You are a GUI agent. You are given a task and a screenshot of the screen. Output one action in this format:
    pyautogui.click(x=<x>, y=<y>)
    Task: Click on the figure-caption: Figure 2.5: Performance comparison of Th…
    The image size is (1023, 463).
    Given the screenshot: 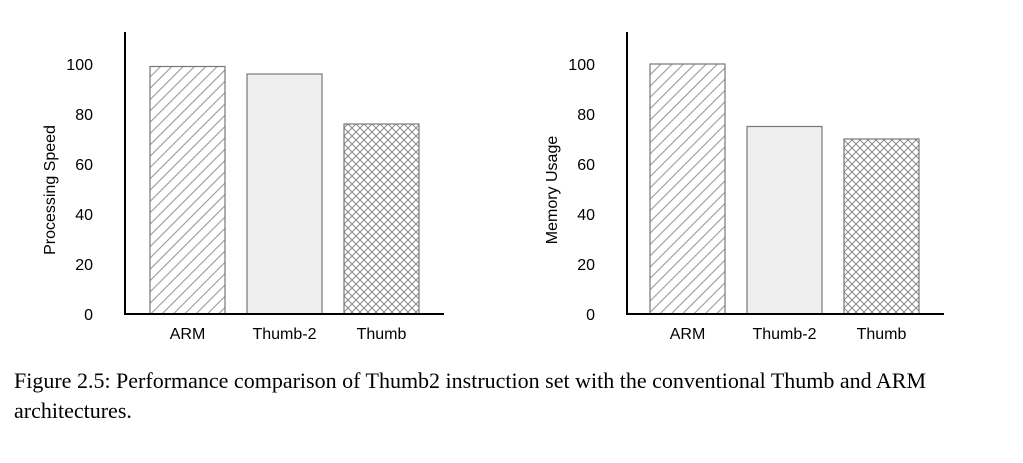 What is the action you would take?
    pyautogui.click(x=470, y=395)
    